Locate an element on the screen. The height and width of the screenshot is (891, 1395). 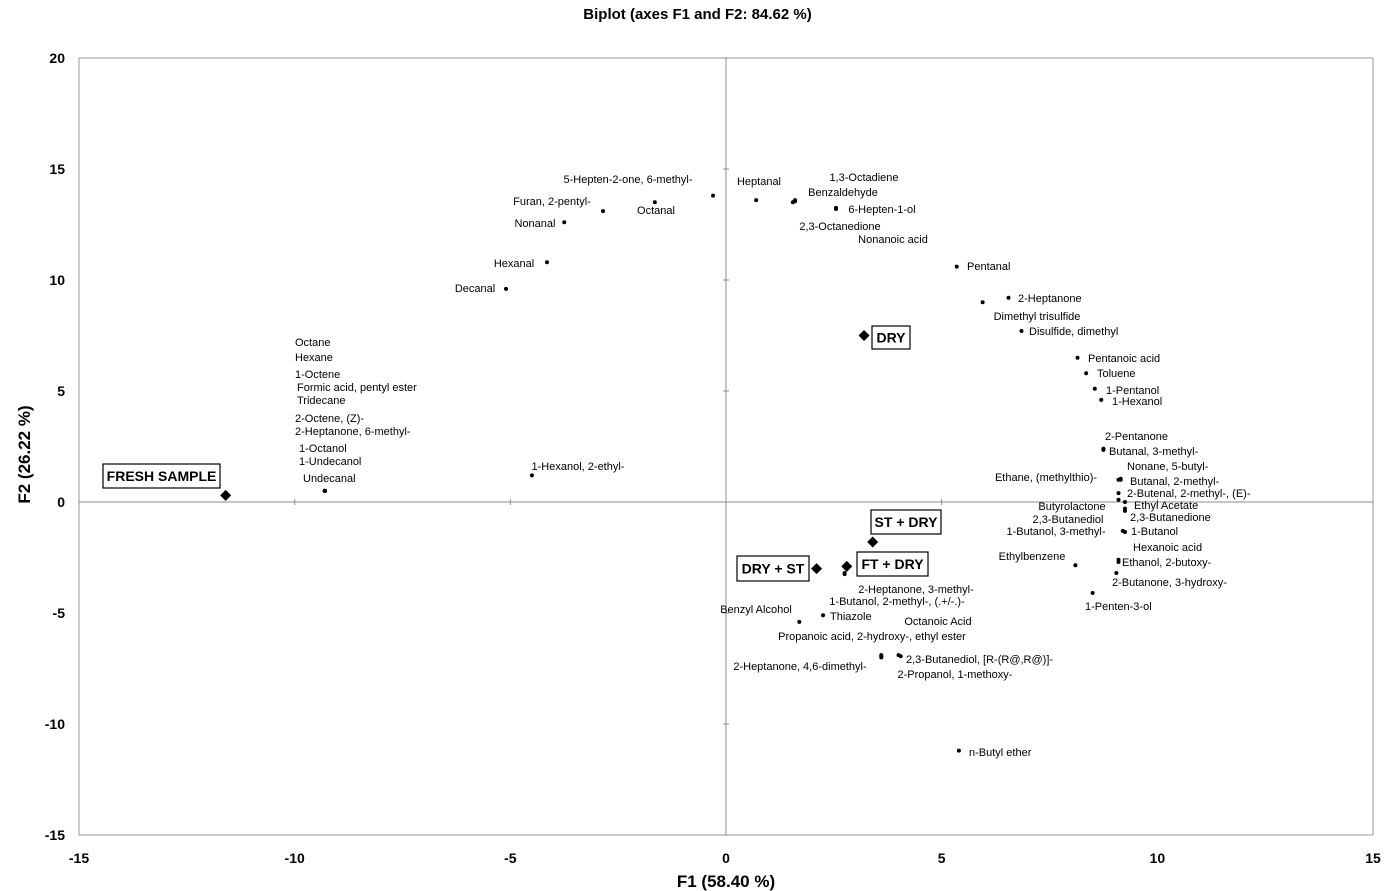
x-tick-label: -10 is located at coordinates (295, 858).